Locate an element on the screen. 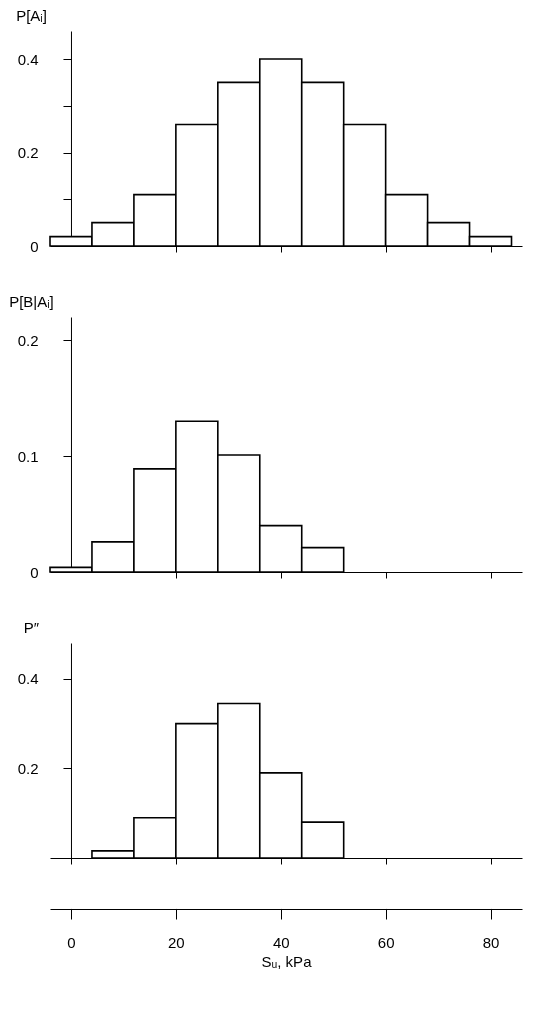 This screenshot has height=1018, width=534. y-axis-title: P″ is located at coordinates (31, 627).